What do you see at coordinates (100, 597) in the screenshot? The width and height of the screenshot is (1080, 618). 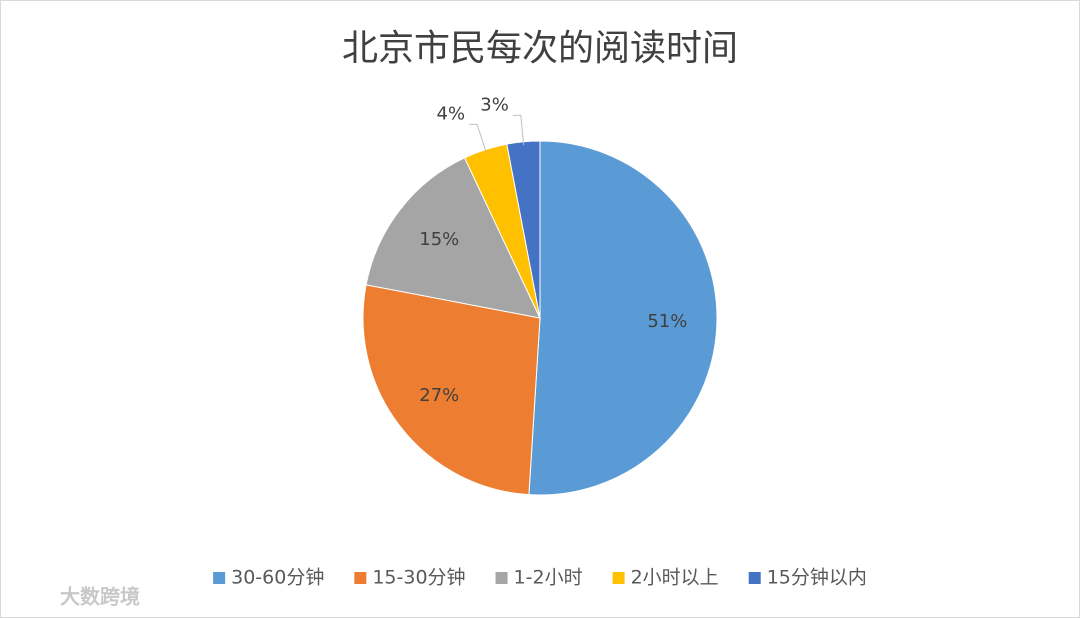 I see `watermark: 大数跨境` at bounding box center [100, 597].